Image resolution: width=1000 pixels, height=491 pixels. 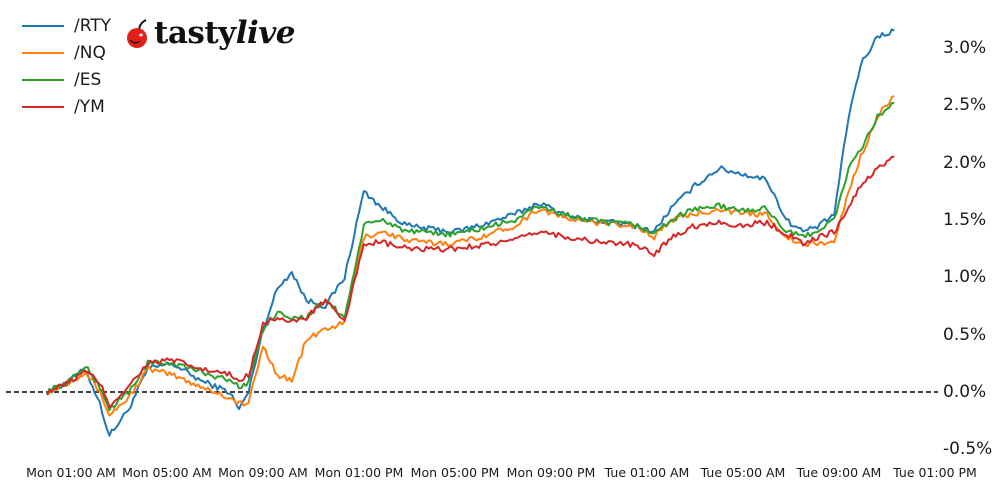 I want to click on legend-item-es: /ES, so click(x=66, y=79).